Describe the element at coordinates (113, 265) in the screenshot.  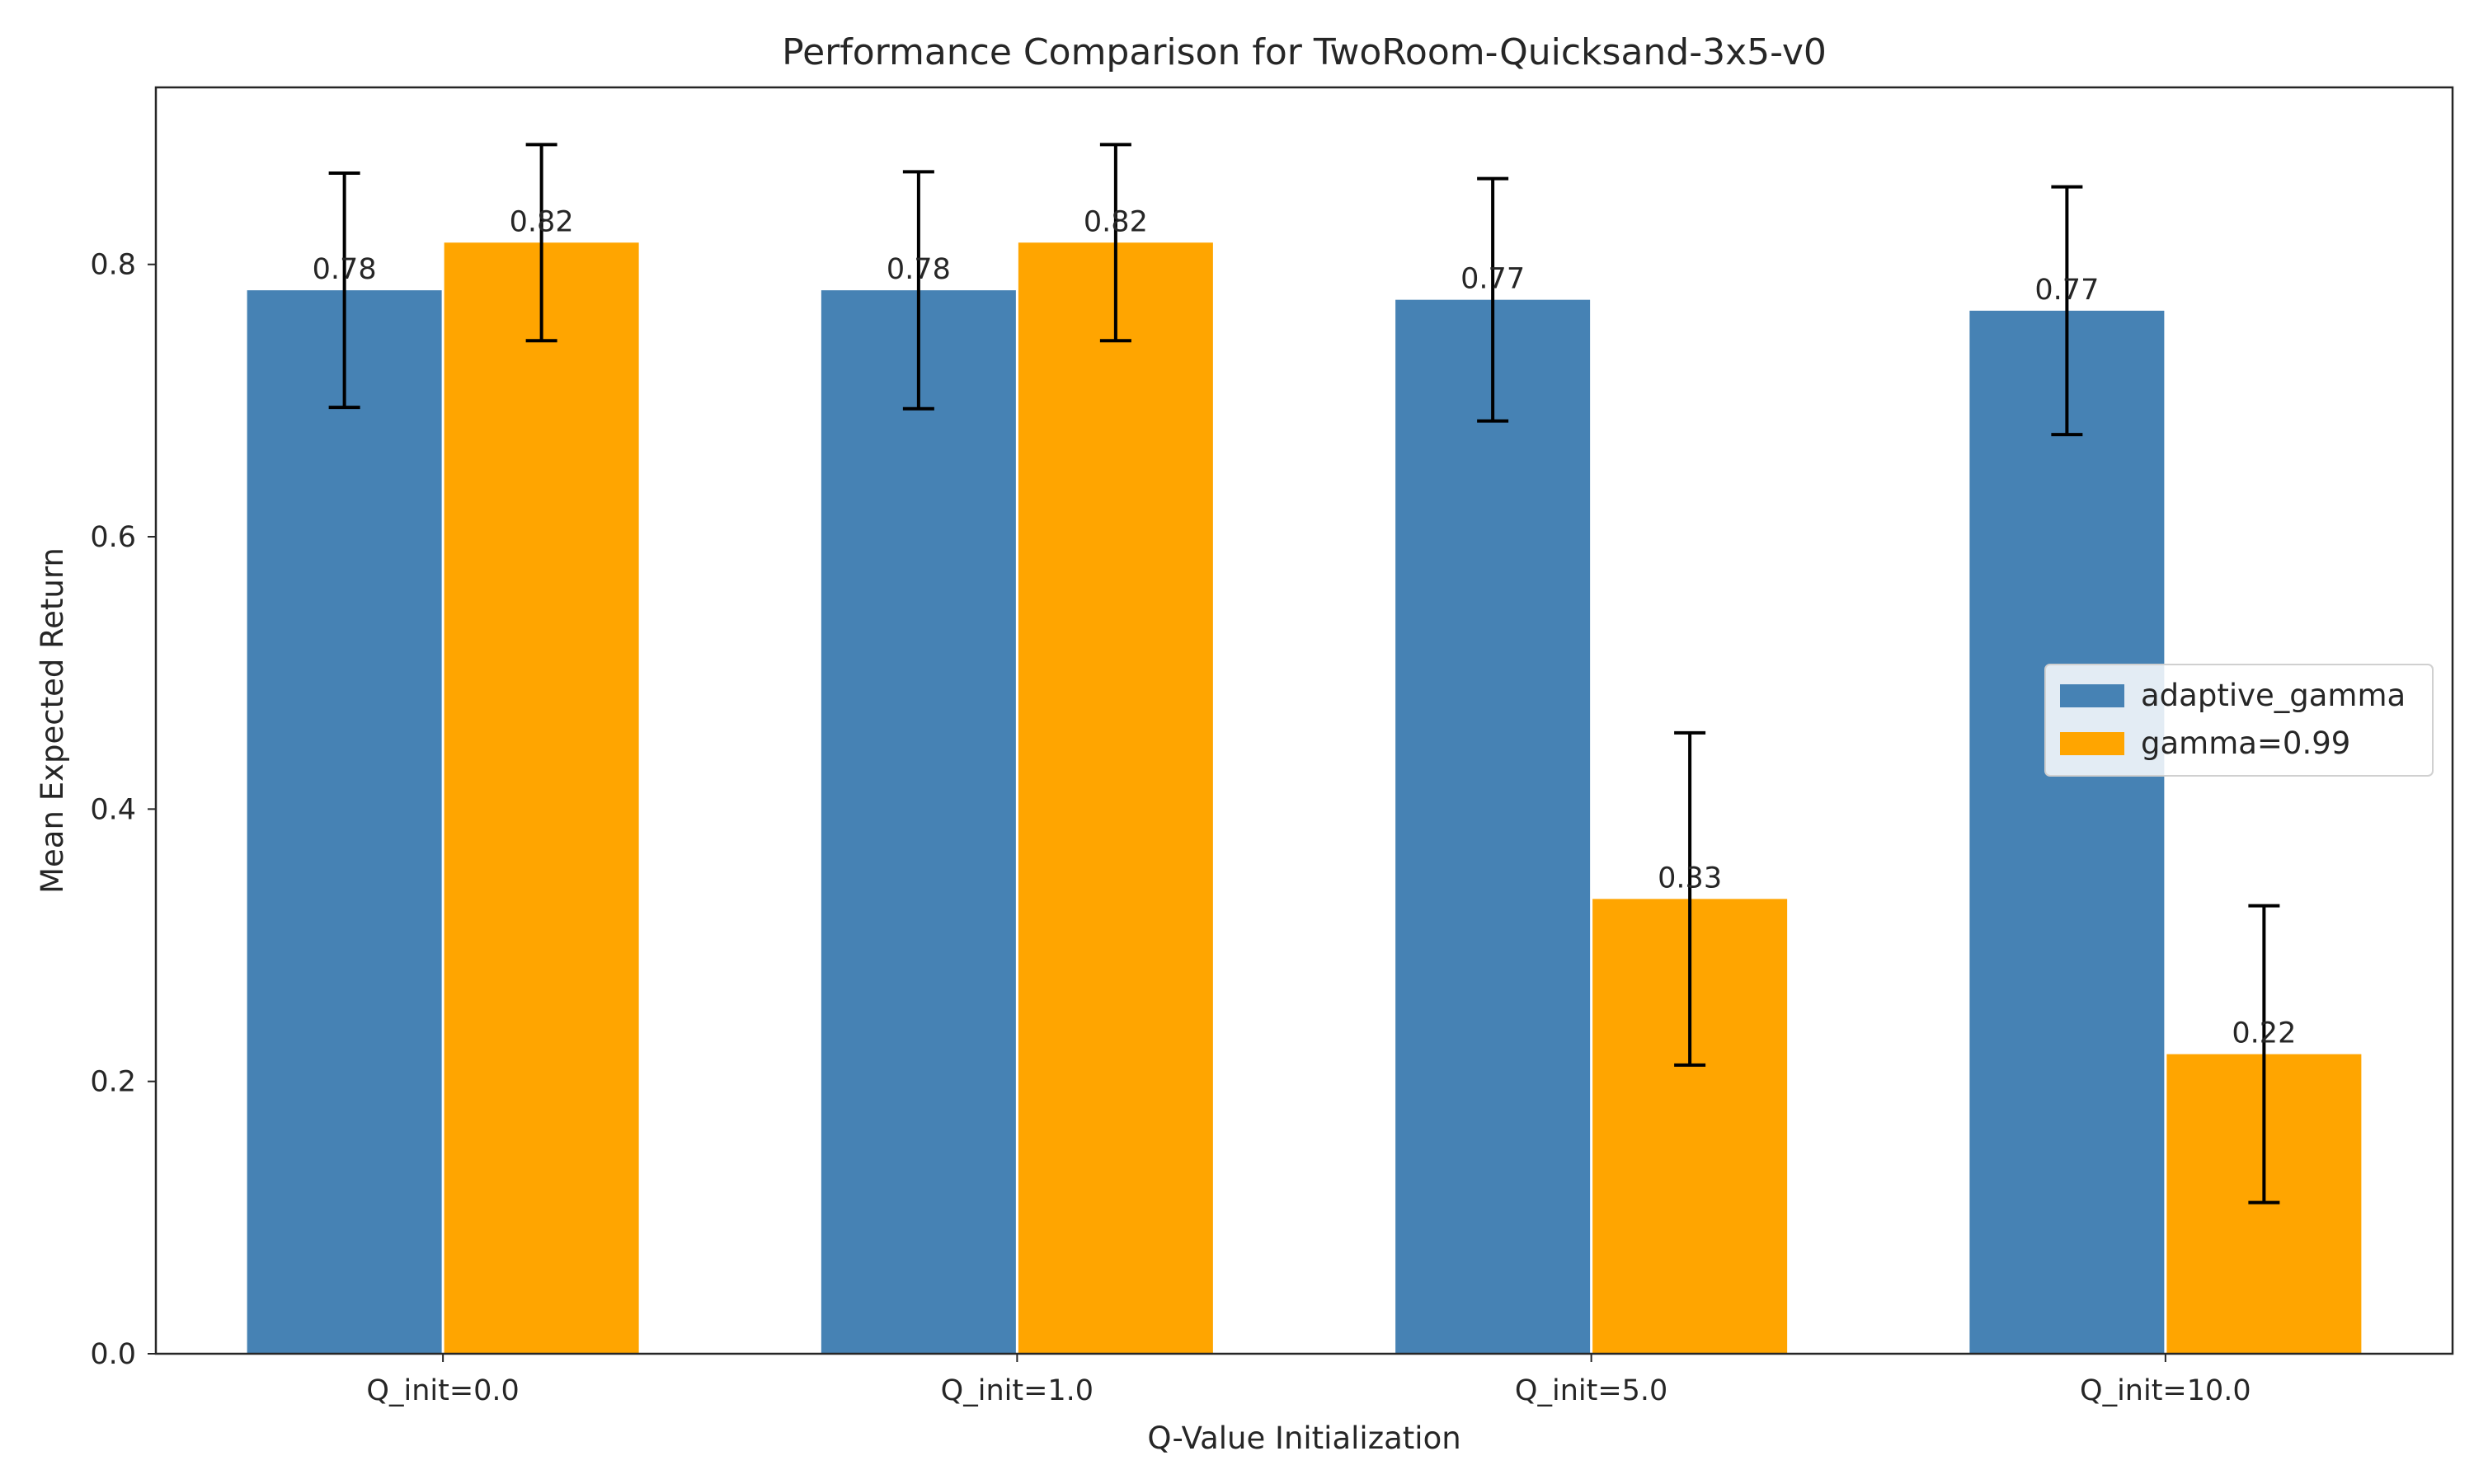
I see `y-tick-label: 0.8` at that location.